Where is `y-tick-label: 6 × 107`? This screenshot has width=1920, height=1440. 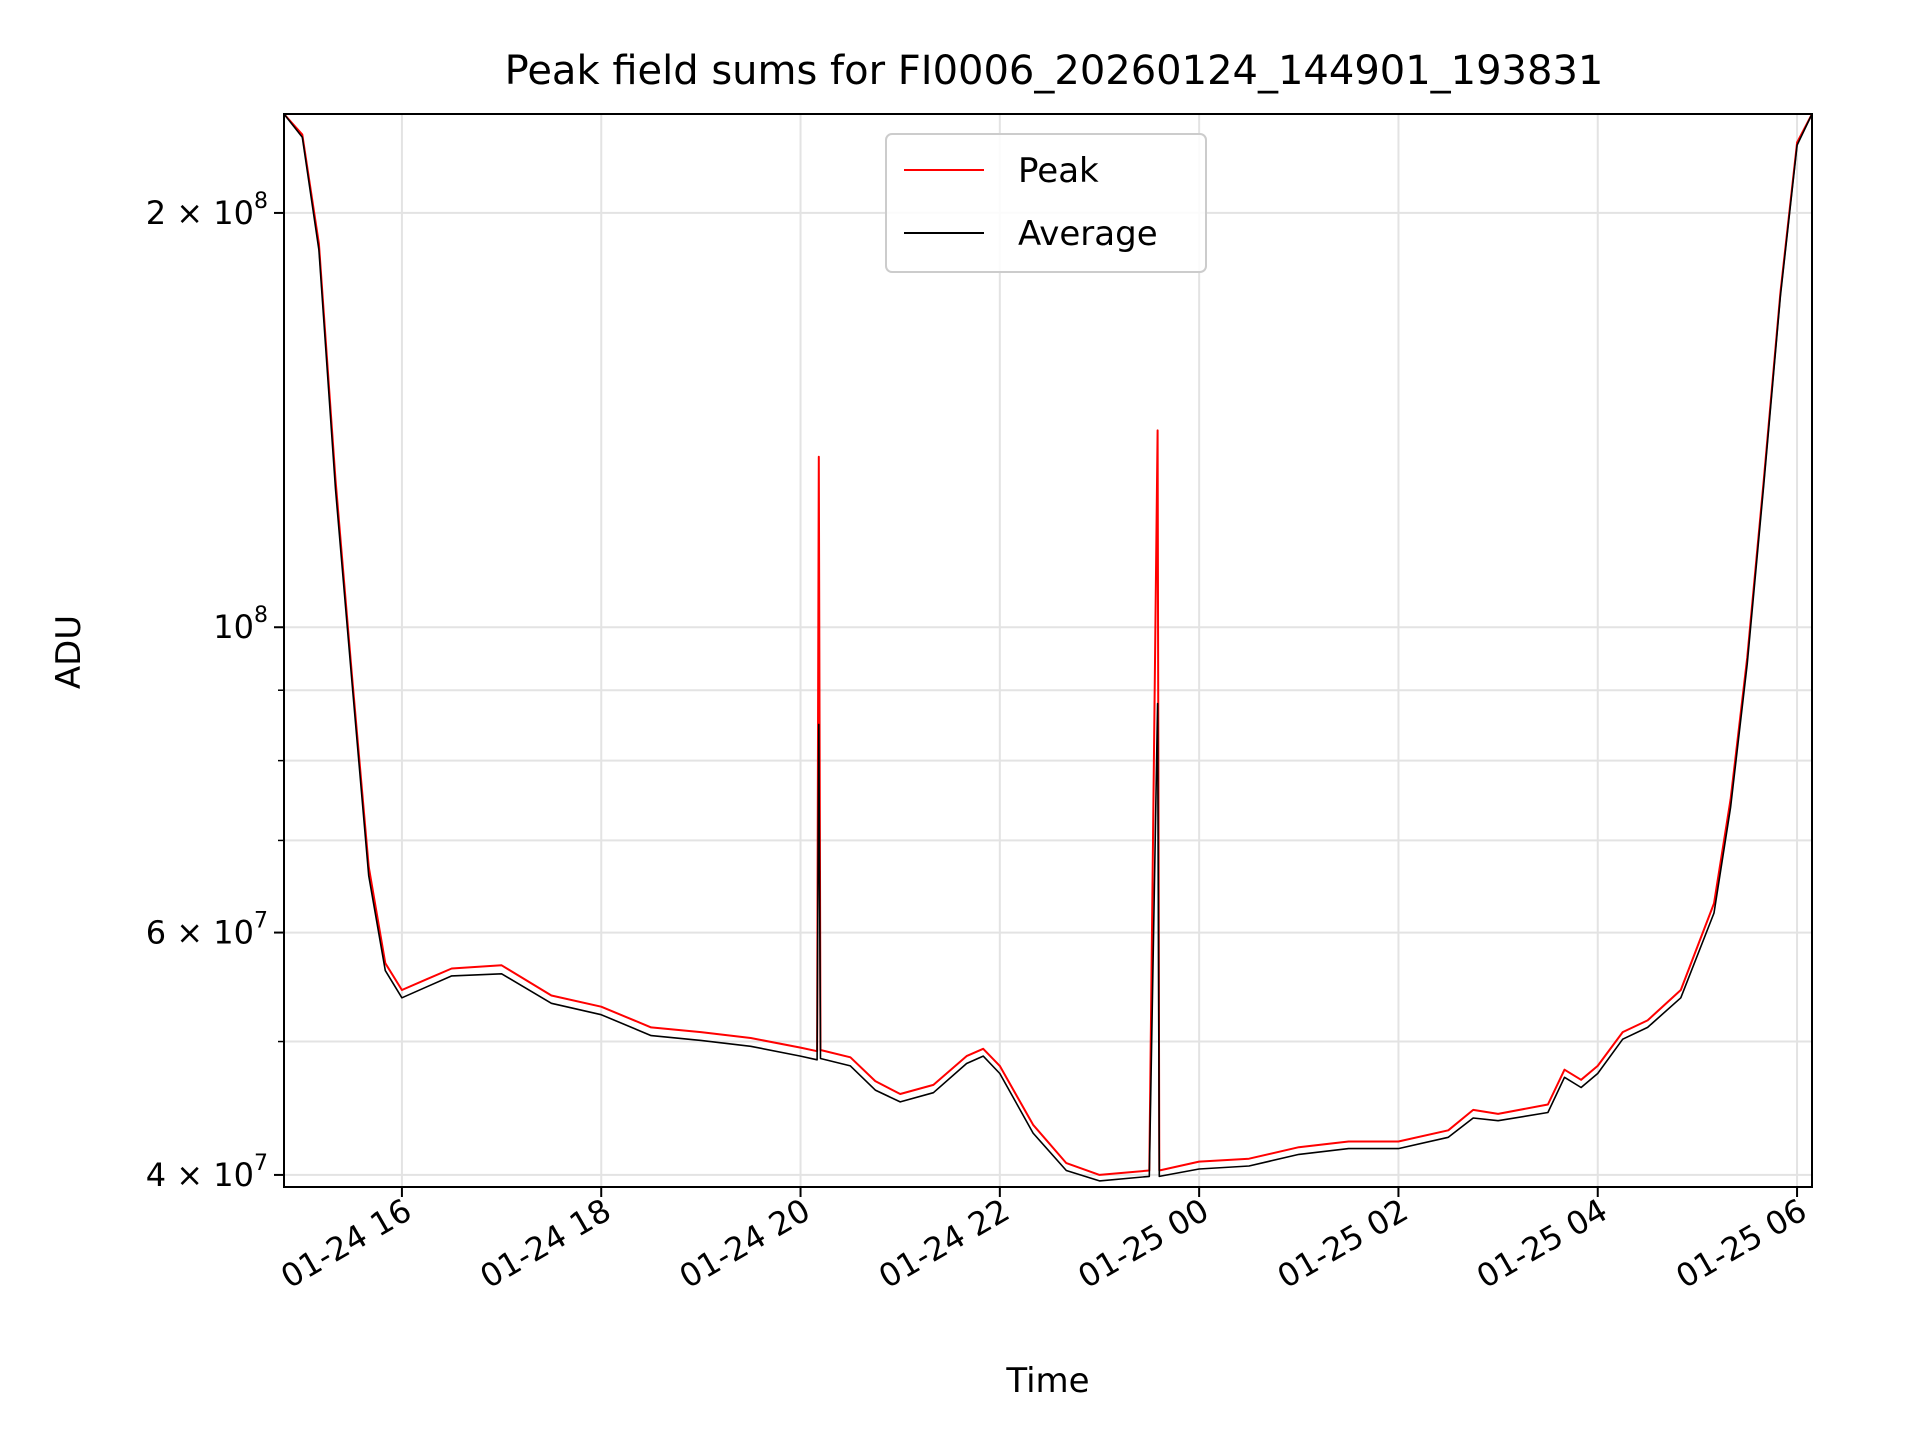 y-tick-label: 6 × 107 is located at coordinates (207, 930).